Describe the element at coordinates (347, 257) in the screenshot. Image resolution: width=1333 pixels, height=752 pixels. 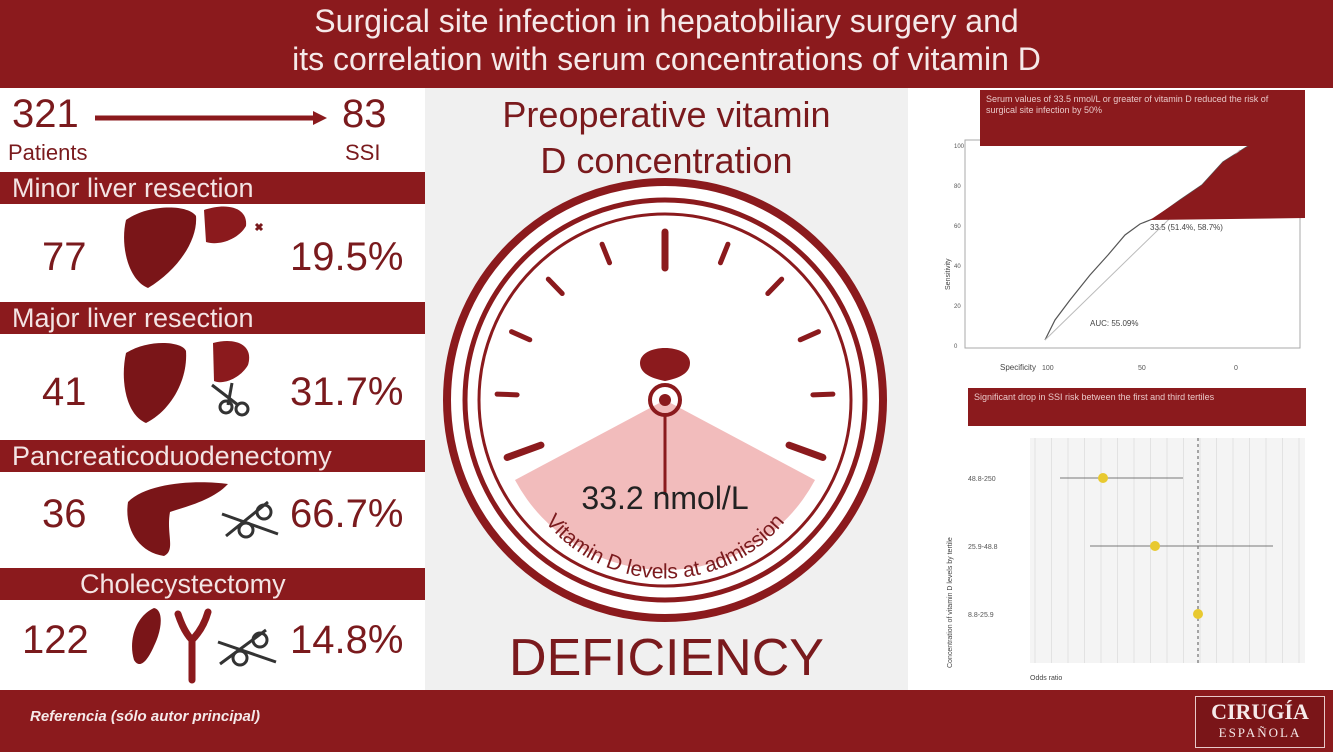
I see `procedure-ssi-rate: 19.5%` at that location.